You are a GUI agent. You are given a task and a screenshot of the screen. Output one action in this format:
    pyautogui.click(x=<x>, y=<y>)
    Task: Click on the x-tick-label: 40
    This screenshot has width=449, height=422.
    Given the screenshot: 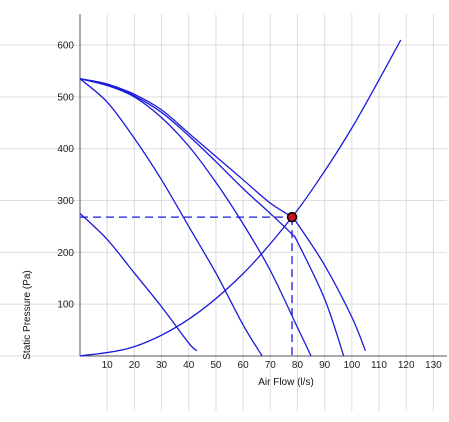 What is the action you would take?
    pyautogui.click(x=189, y=365)
    